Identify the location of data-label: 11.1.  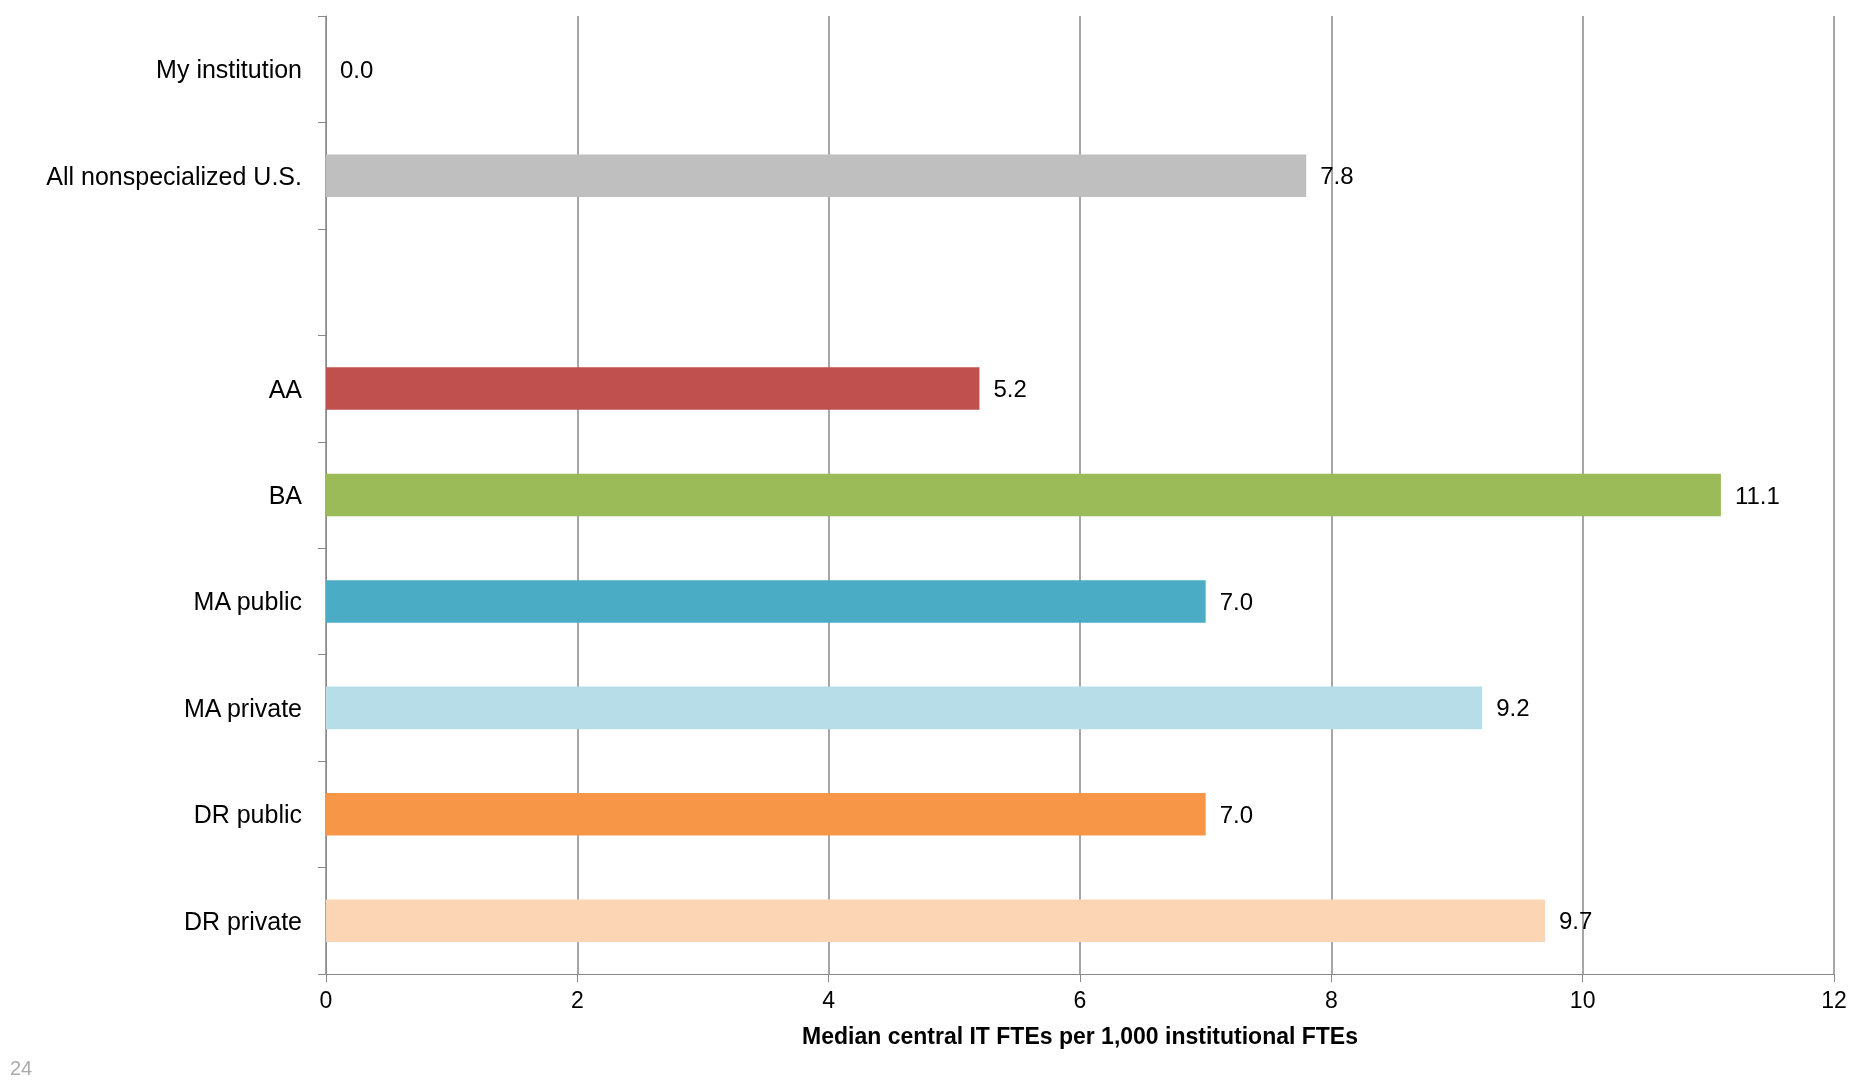
(1757, 495).